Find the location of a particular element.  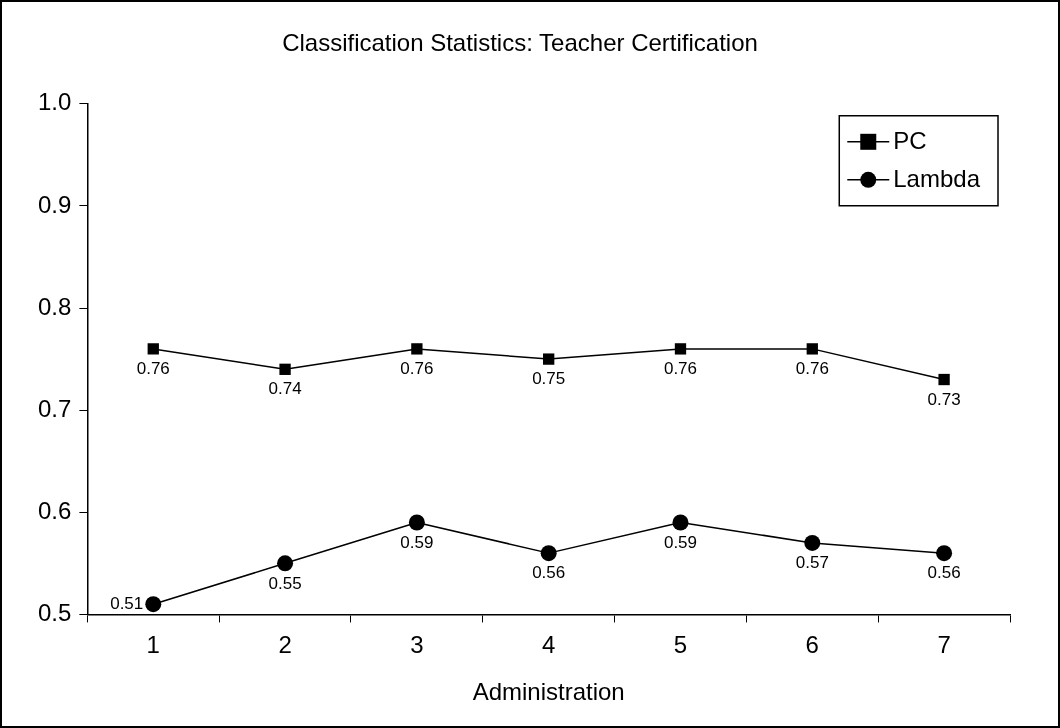

y-tick-label: 0.9 is located at coordinates (54, 204).